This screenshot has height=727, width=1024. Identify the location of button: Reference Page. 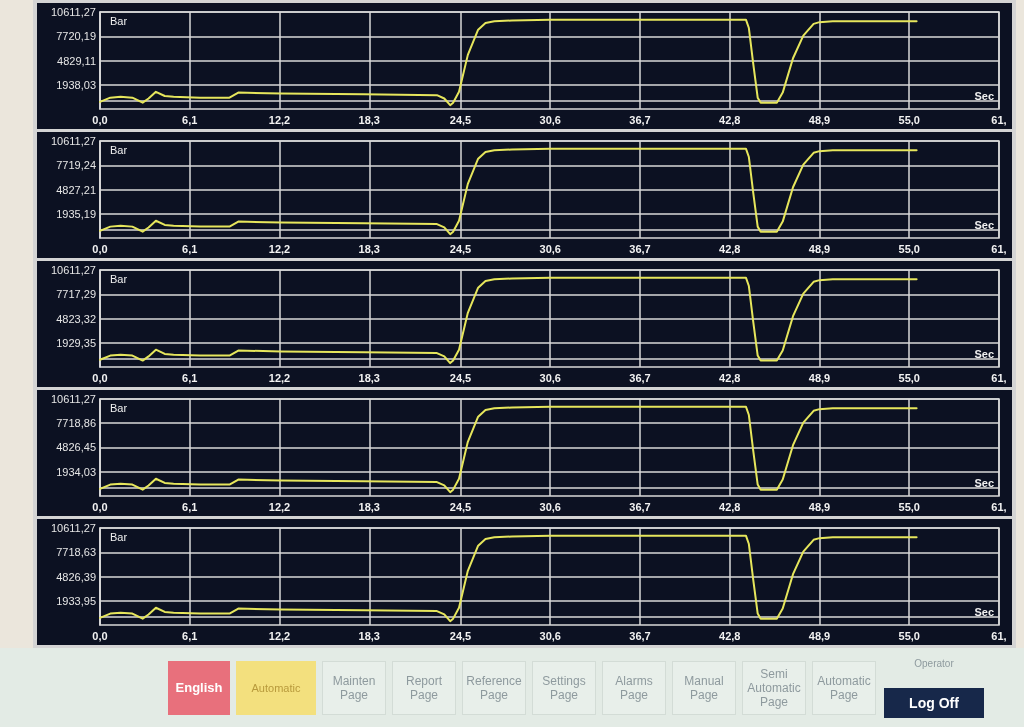
(494, 687).